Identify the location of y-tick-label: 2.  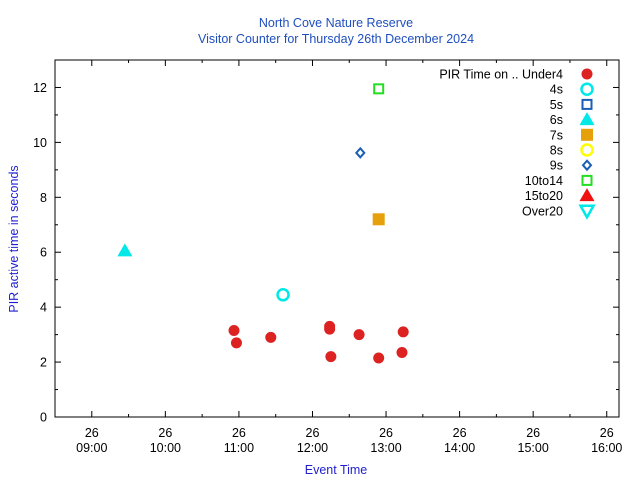
(43, 363).